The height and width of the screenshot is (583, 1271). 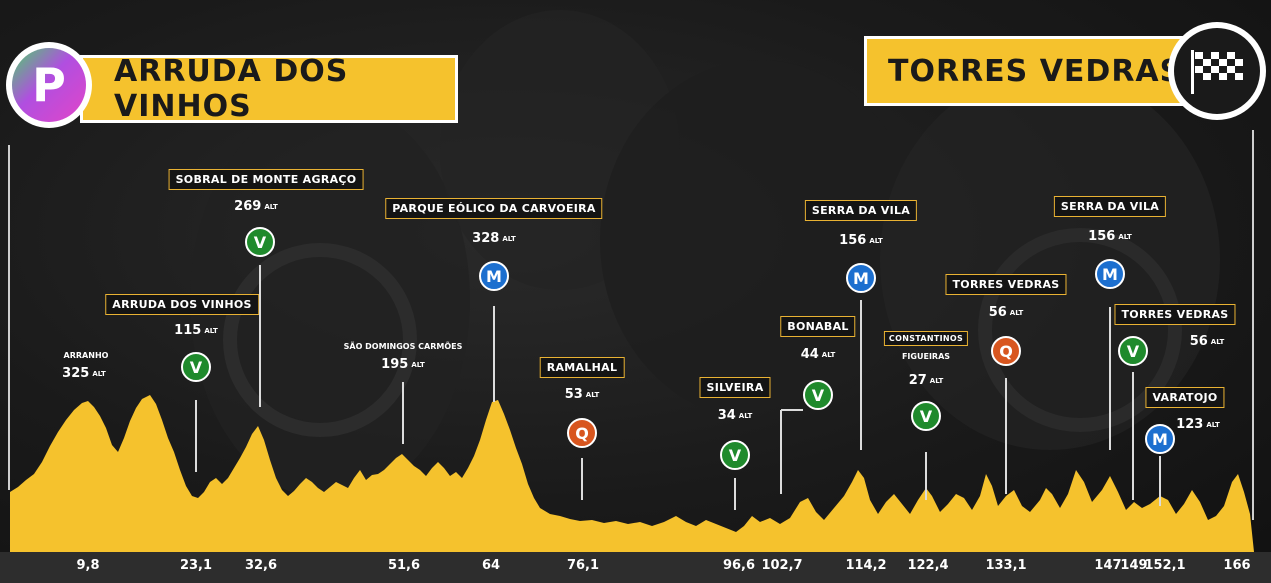 I want to click on km-axis, so click(x=635, y=567).